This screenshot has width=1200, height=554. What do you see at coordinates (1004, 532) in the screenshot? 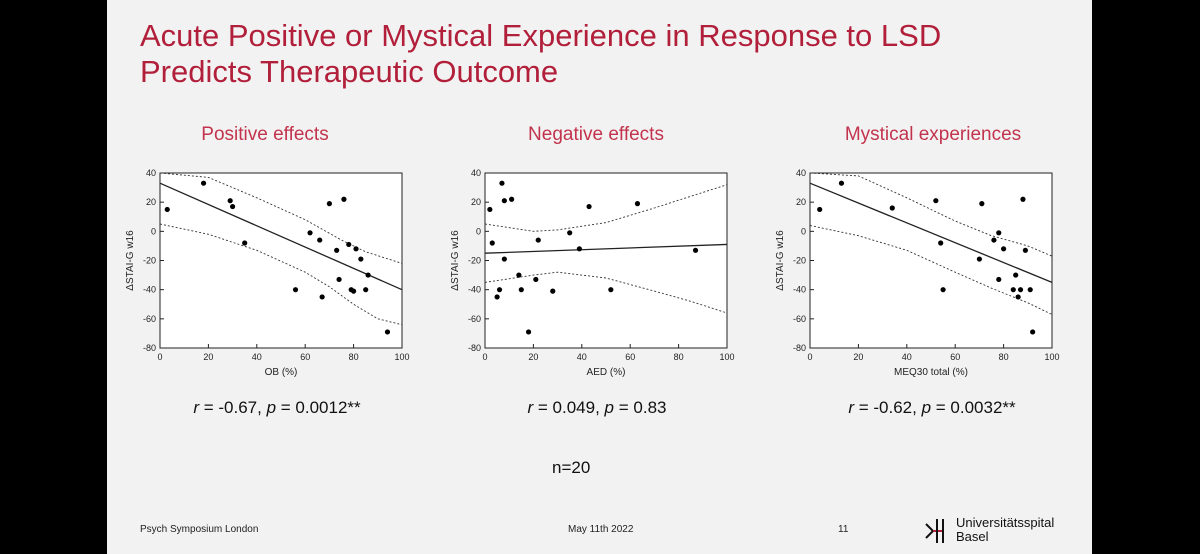
I see `hospital-logo: Universitätsspital Basel` at bounding box center [1004, 532].